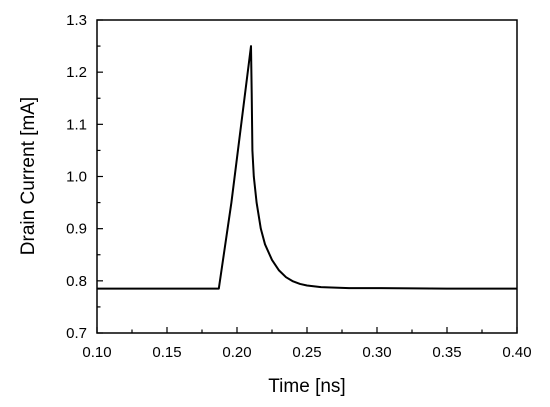 Image resolution: width=550 pixels, height=407 pixels. Describe the element at coordinates (28, 176) in the screenshot. I see `y-axis-title: Drain Current [mA]` at that location.